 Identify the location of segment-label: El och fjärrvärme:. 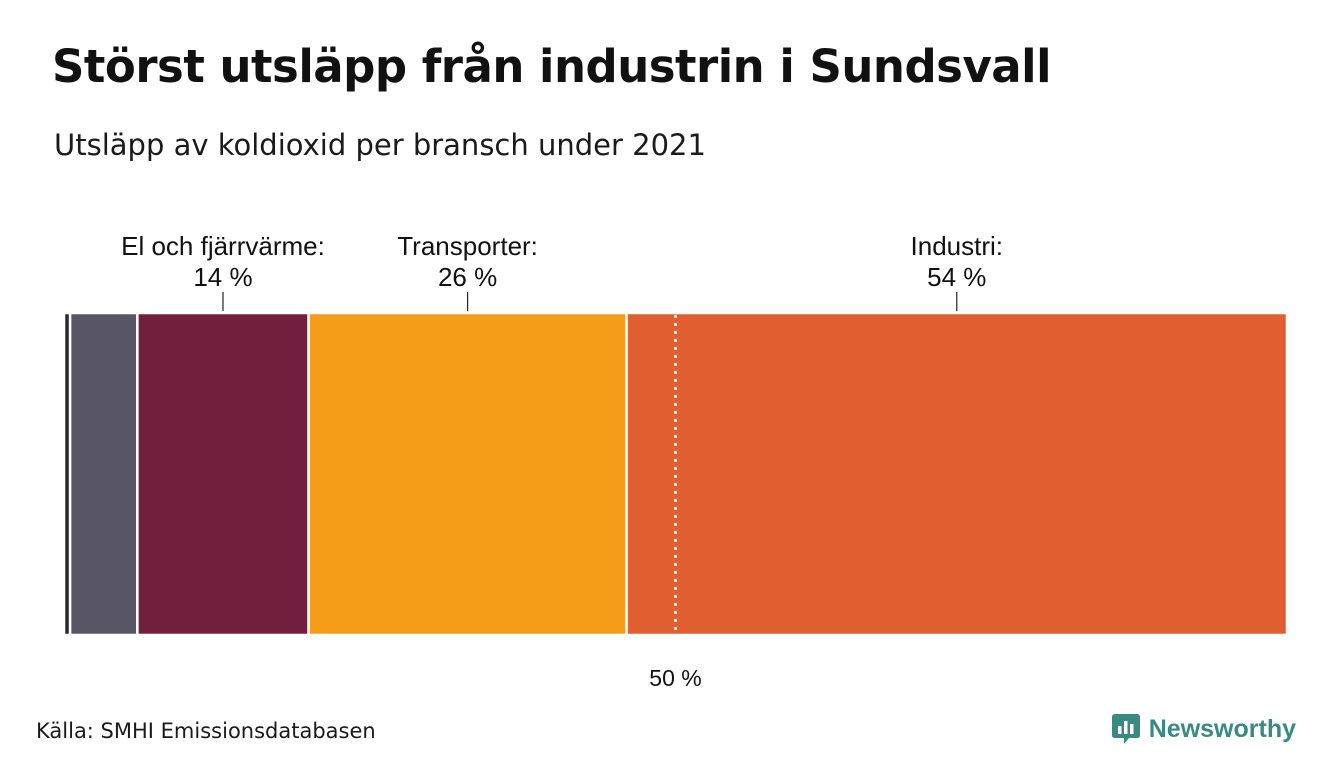
(223, 246).